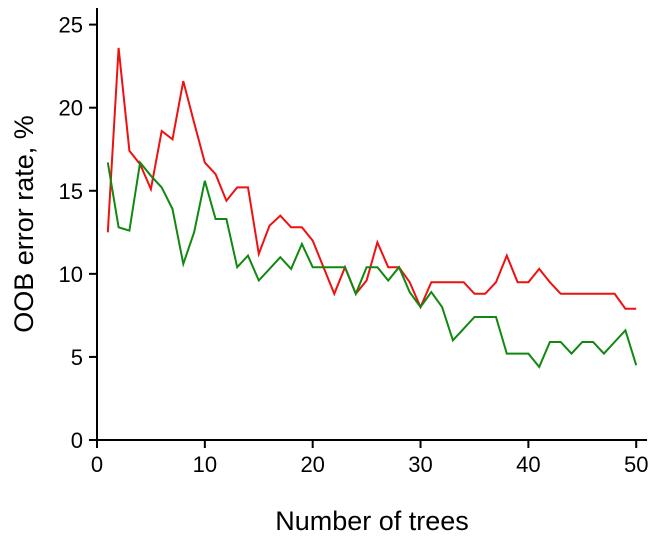  I want to click on x-tick-label: 0, so click(97, 464).